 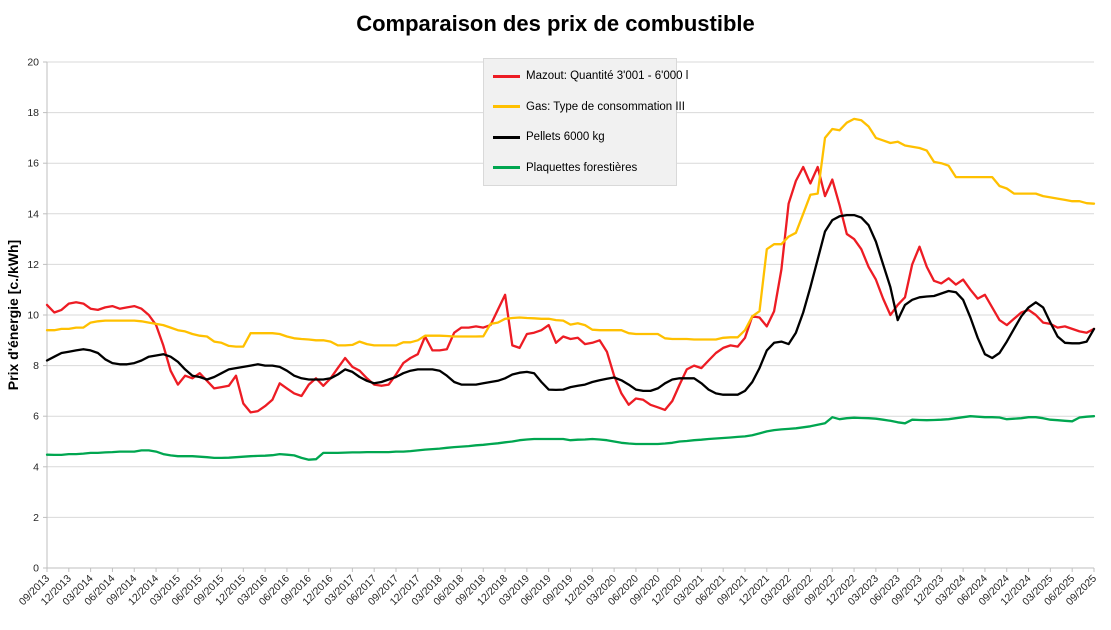 What do you see at coordinates (33, 316) in the screenshot?
I see `svg-text: 10` at bounding box center [33, 316].